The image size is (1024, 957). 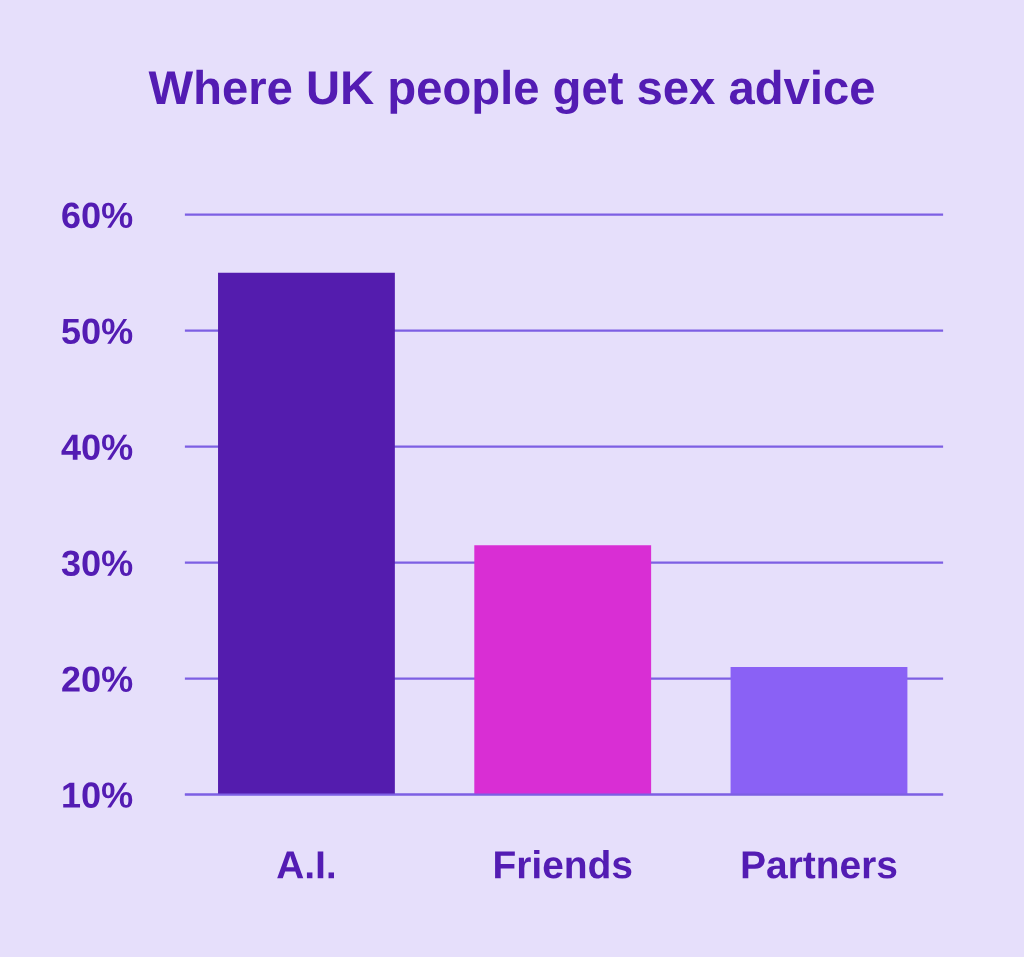 What do you see at coordinates (97, 331) in the screenshot?
I see `y-tick-label: 50%` at bounding box center [97, 331].